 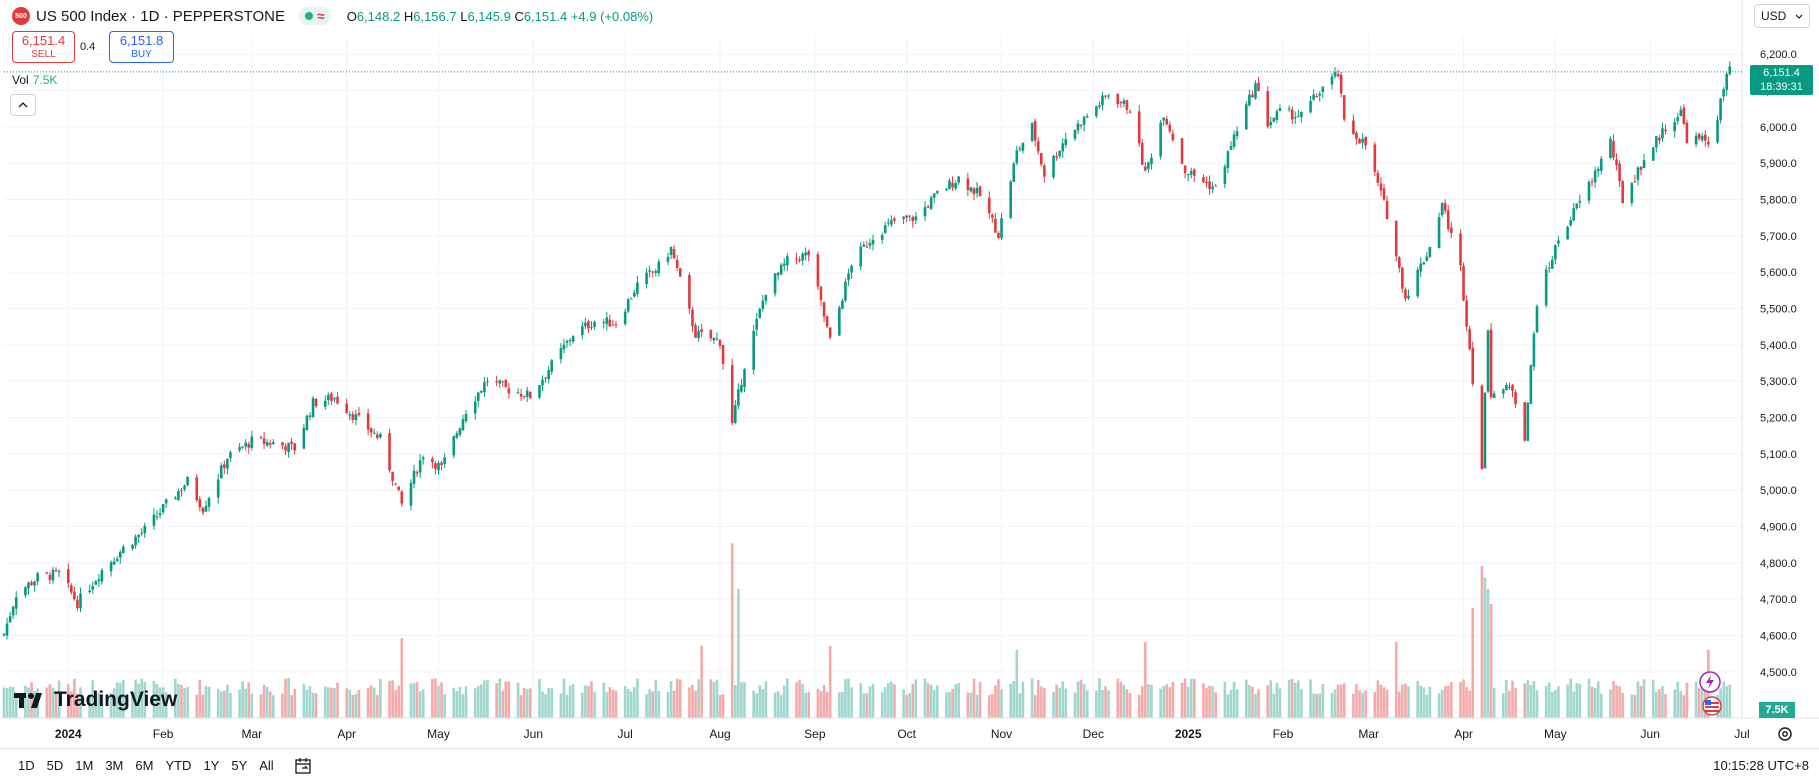 I want to click on collapse-legend-button, so click(x=23, y=105).